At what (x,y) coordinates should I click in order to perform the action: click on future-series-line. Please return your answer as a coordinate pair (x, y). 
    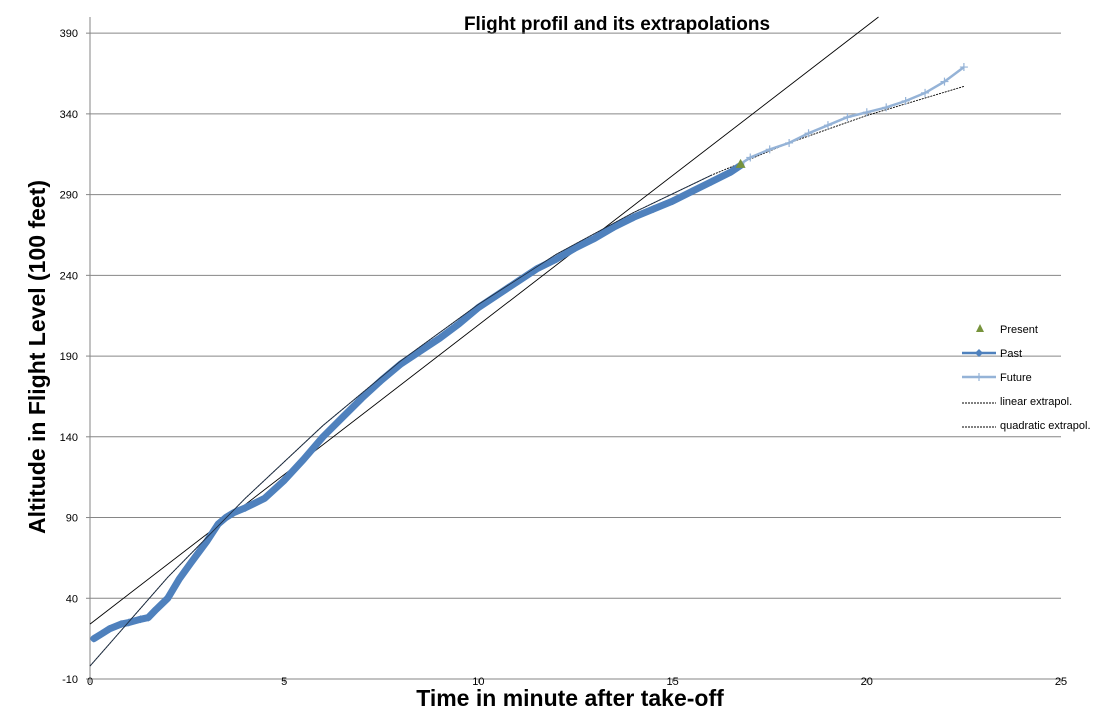
    Looking at the image, I should click on (852, 115).